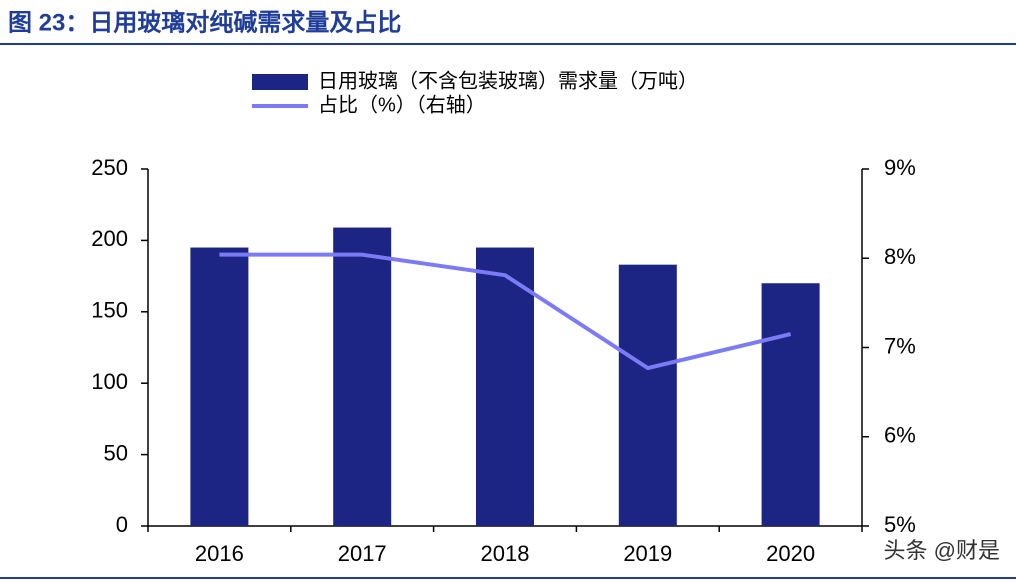  Describe the element at coordinates (109, 167) in the screenshot. I see `y-tick-label: 250` at that location.